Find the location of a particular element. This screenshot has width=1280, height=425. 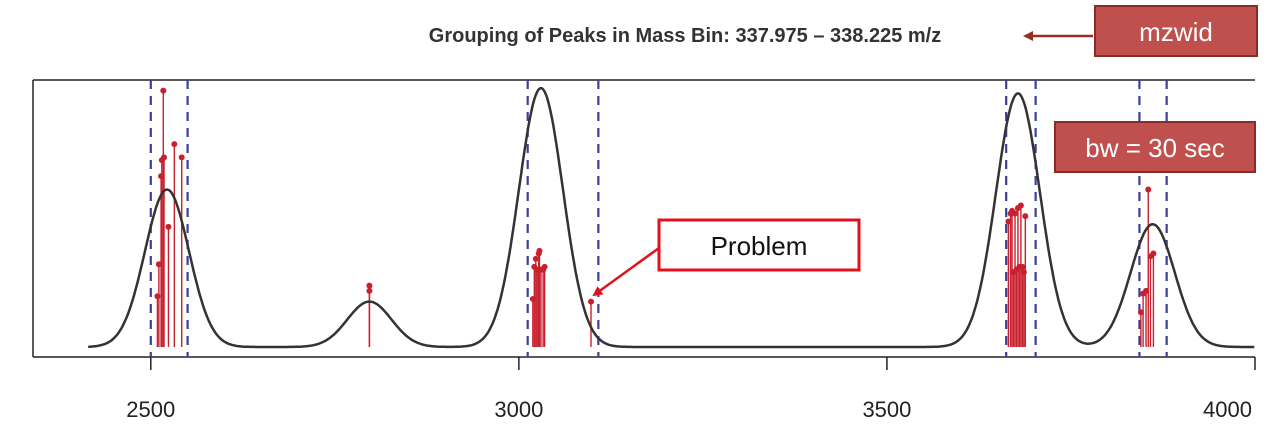

bw-label: bw = 30 sec is located at coordinates (1154, 148).